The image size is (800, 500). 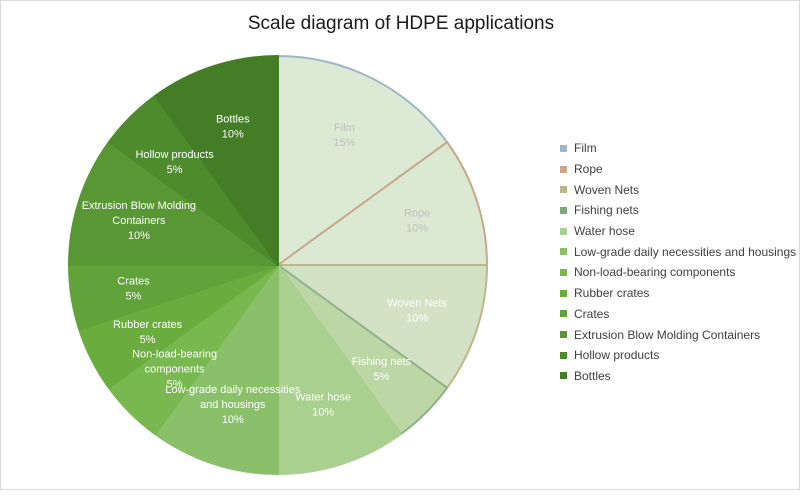 I want to click on legend-item-fishing-nets: Fishing nets, so click(x=678, y=210).